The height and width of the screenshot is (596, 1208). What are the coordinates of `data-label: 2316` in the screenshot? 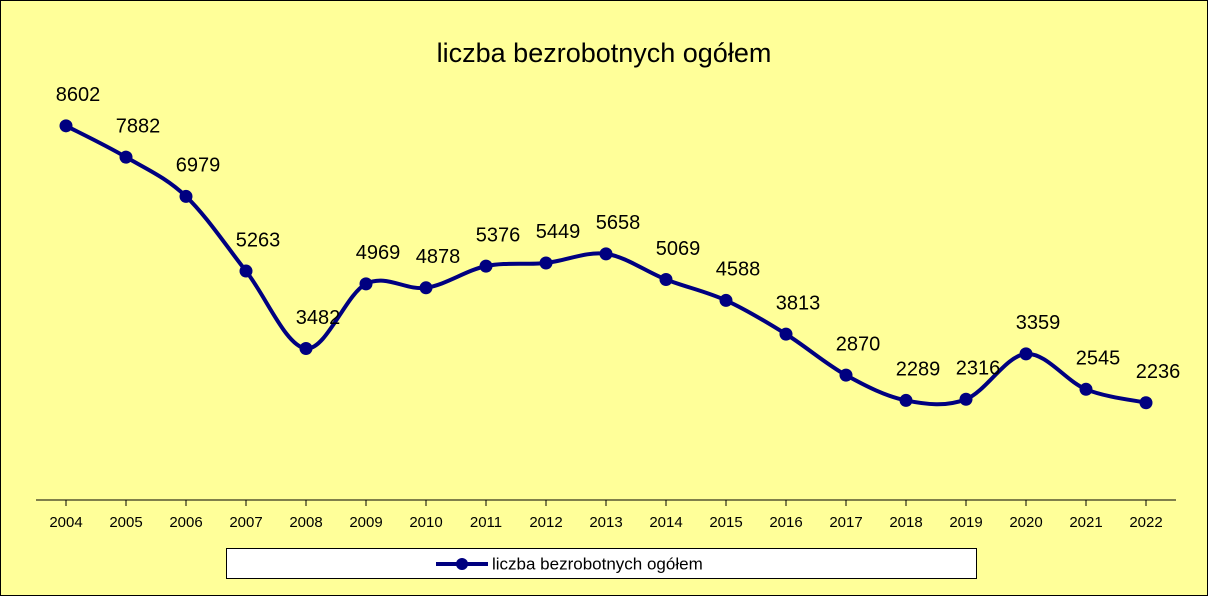 It's located at (978, 369).